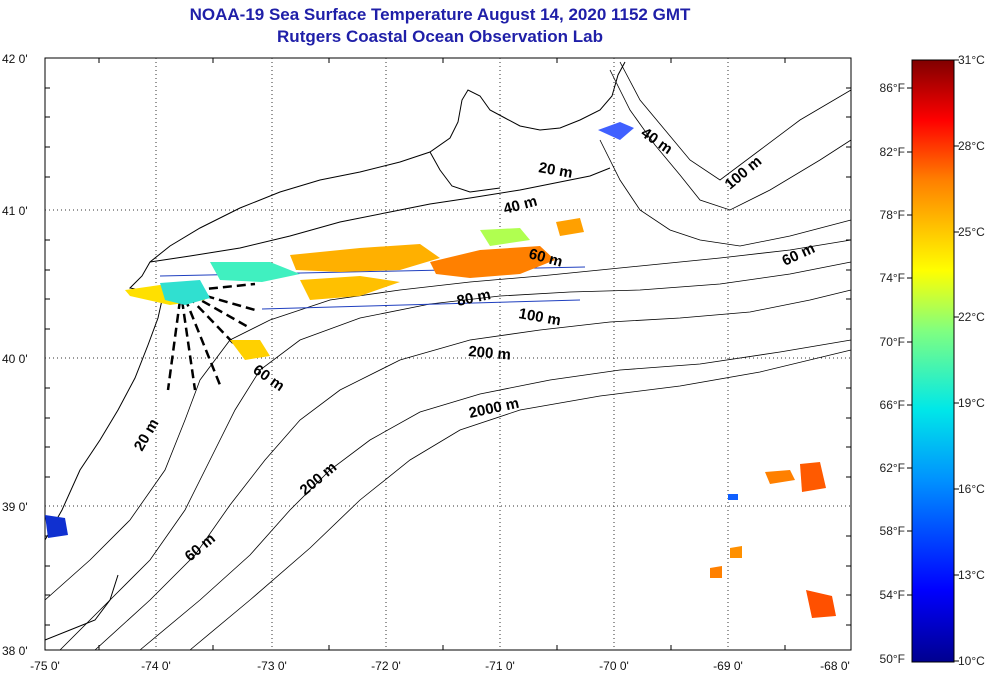 This screenshot has width=1000, height=688. Describe the element at coordinates (971, 146) in the screenshot. I see `celsius-label: 28°C` at that location.